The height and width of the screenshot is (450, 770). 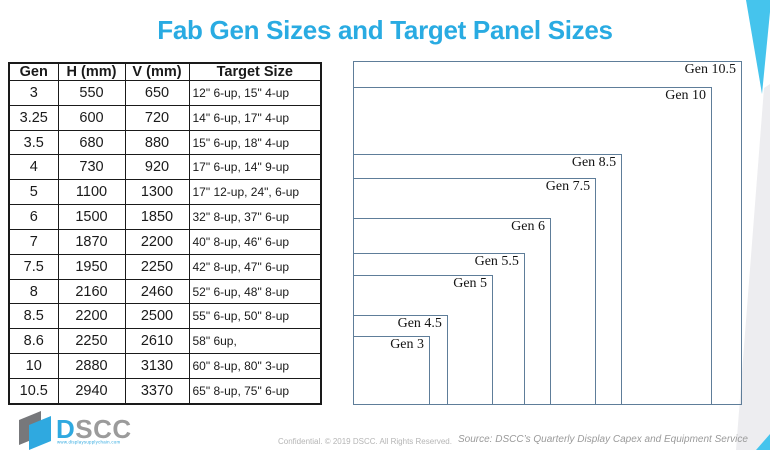 I want to click on gen-rect-label: Gen 5.5, so click(x=496, y=261).